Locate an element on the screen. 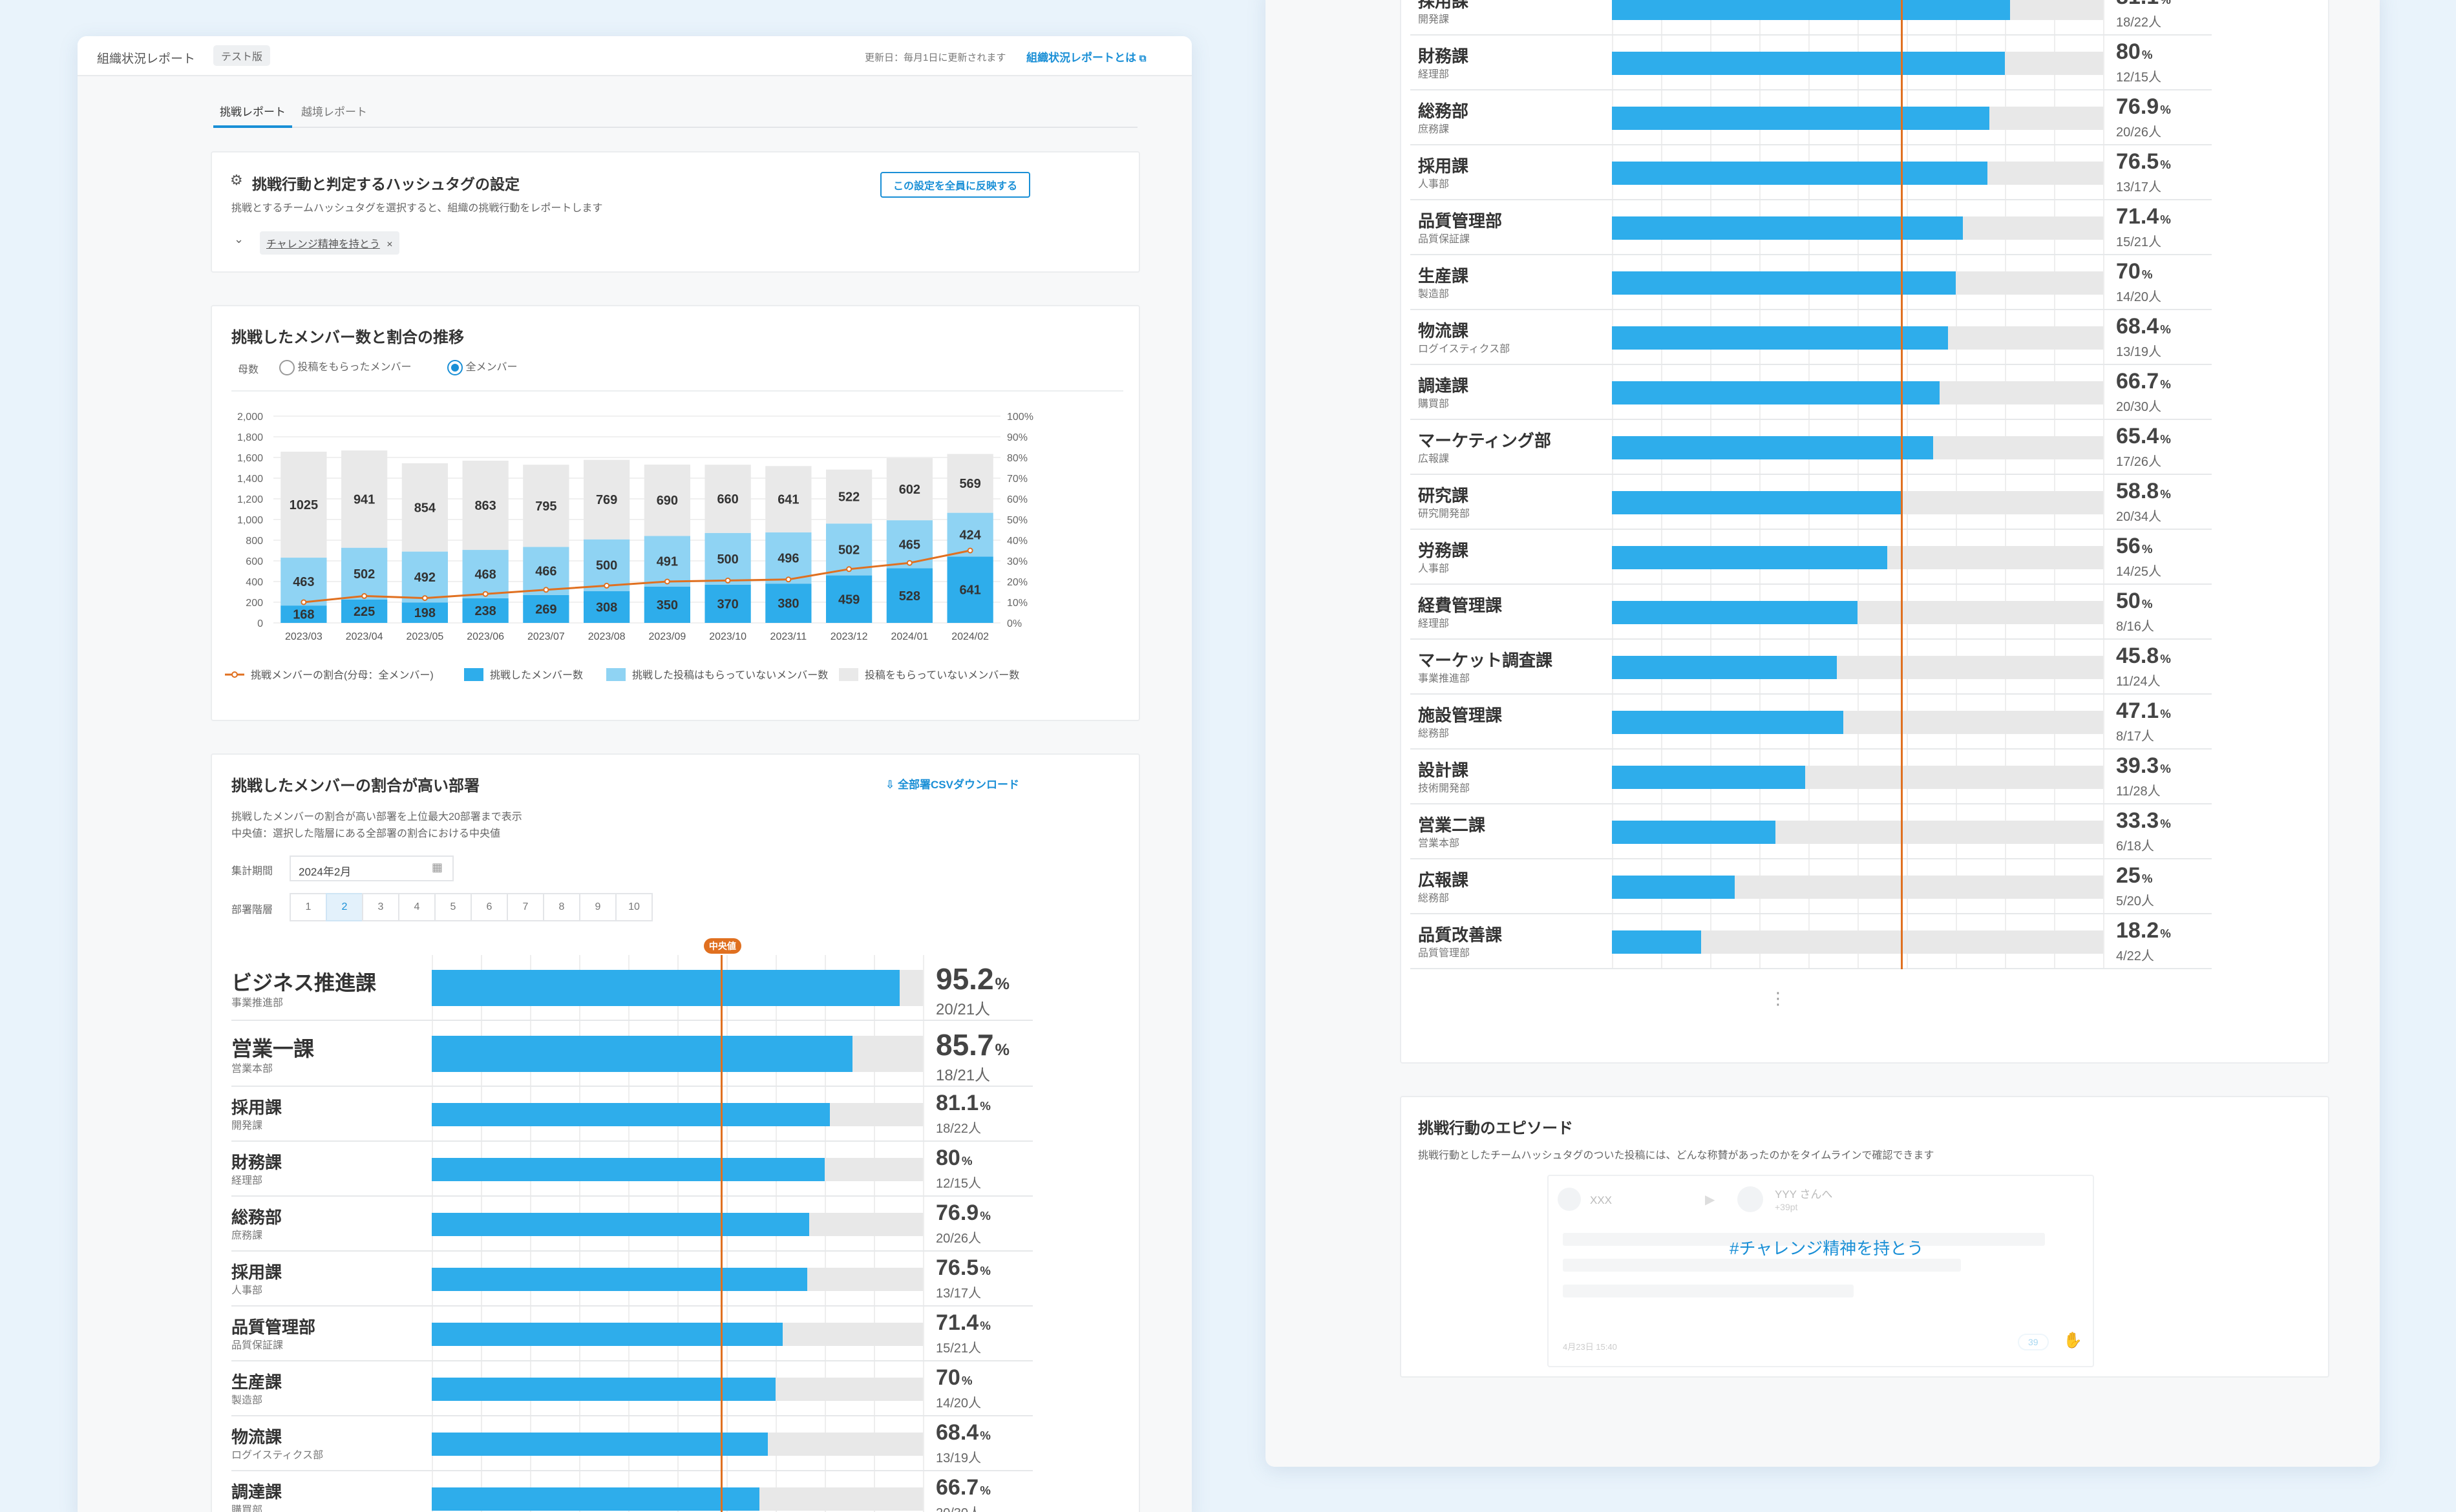  member-count: 20/21人 is located at coordinates (963, 1010).